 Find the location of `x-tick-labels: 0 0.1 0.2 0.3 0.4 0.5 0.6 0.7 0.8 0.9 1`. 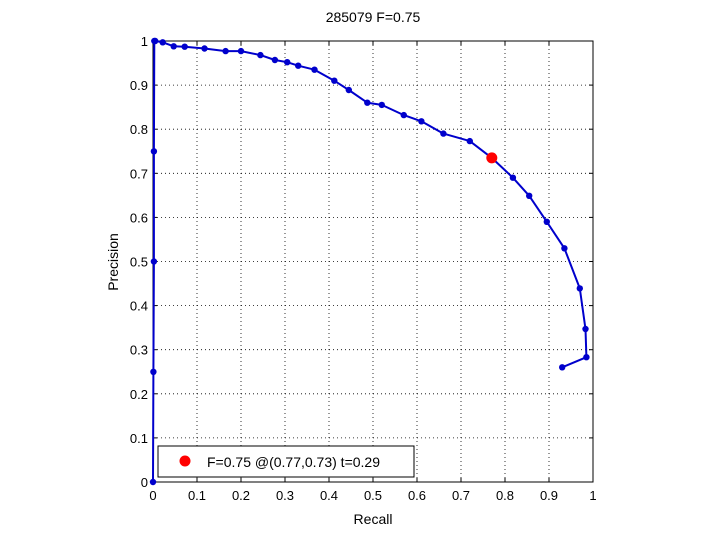

x-tick-labels: 0 0.1 0.2 0.3 0.4 0.5 0.6 0.7 0.8 0.9 1 is located at coordinates (372, 495).